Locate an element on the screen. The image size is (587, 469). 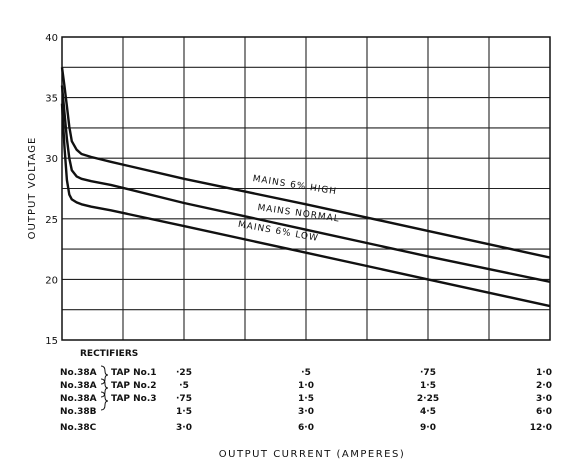
y-tick-label: 40 is located at coordinates (51, 38).